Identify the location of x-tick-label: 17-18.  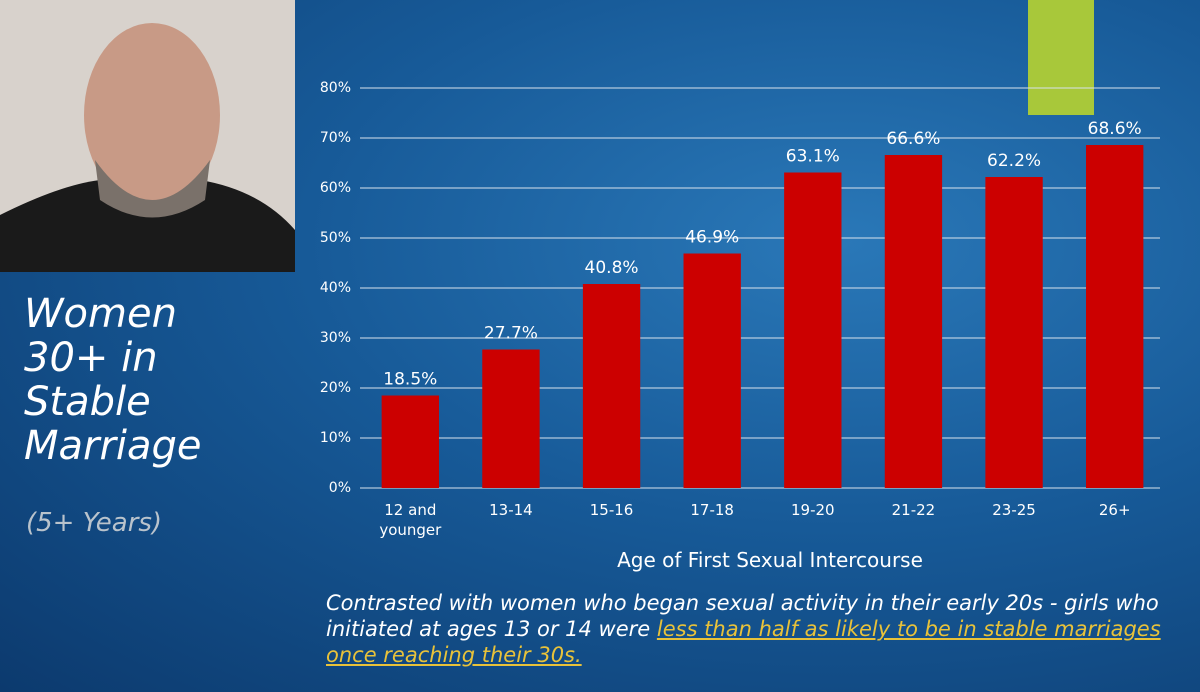
(712, 510).